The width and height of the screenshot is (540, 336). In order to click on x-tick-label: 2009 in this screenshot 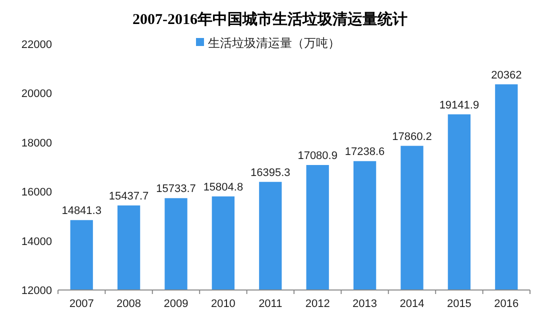, I will do `click(176, 304)`.